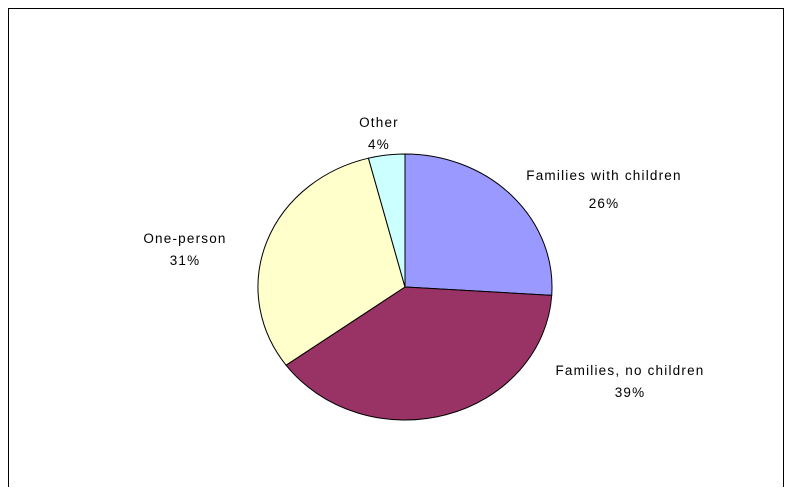 This screenshot has height=488, width=786. I want to click on slice-percent-label: 26%, so click(604, 203).